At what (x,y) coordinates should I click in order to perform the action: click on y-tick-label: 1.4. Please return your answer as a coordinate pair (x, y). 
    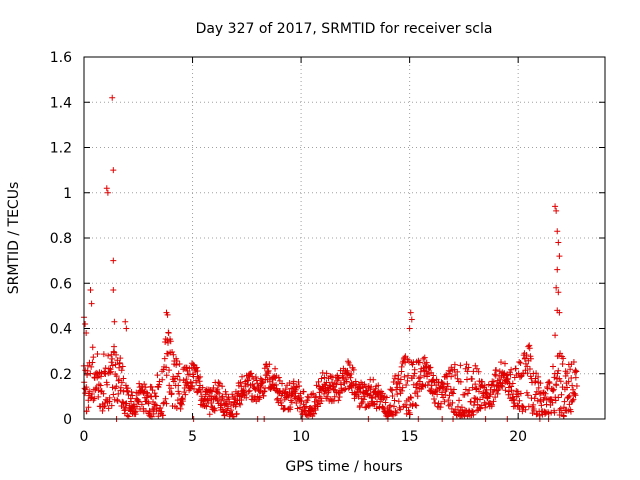
    Looking at the image, I should click on (61, 103).